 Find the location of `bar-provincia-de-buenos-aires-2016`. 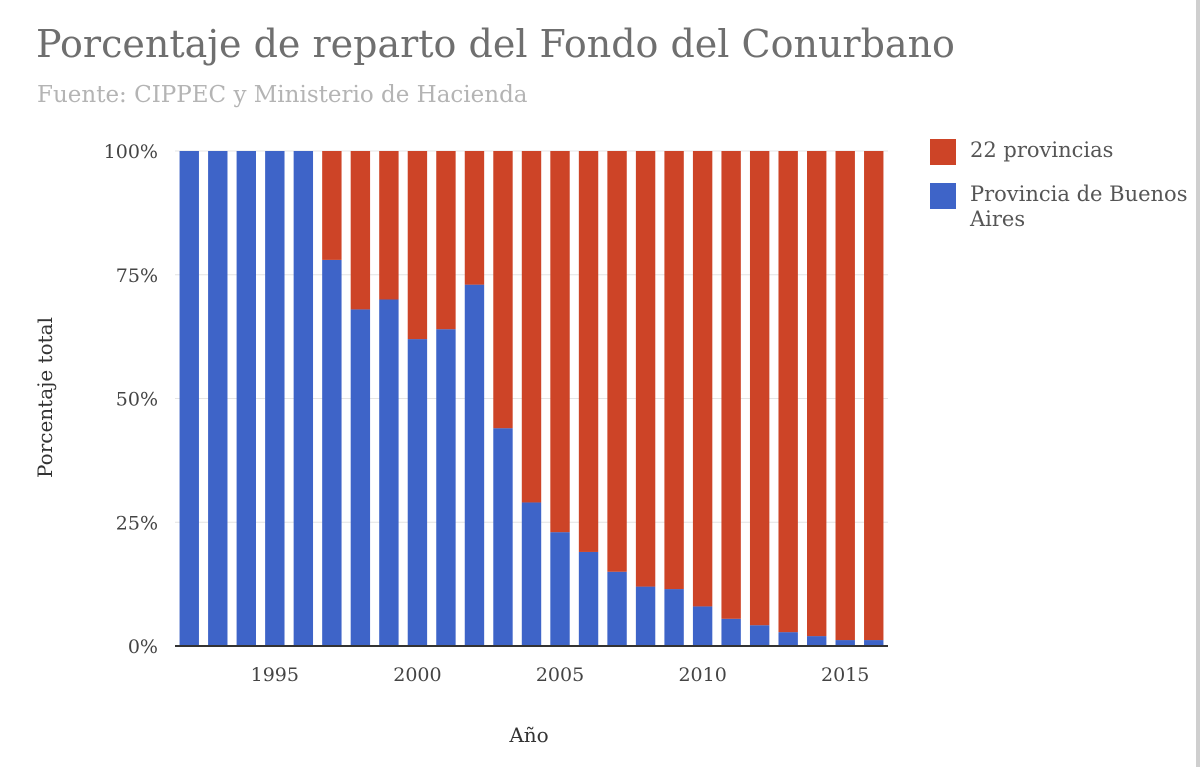

bar-provincia-de-buenos-aires-2016 is located at coordinates (874, 643).